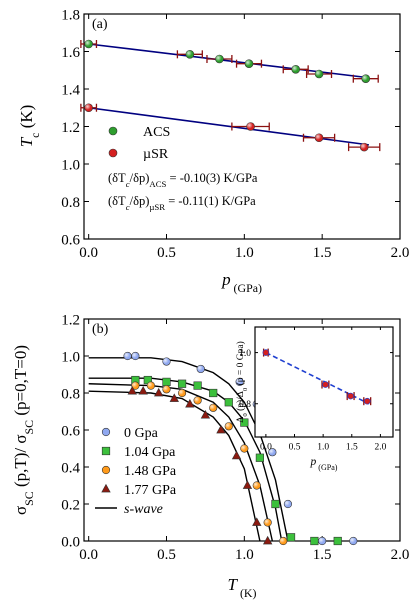  What do you see at coordinates (70, 240) in the screenshot?
I see `y-tick-label: 0.6` at bounding box center [70, 240].